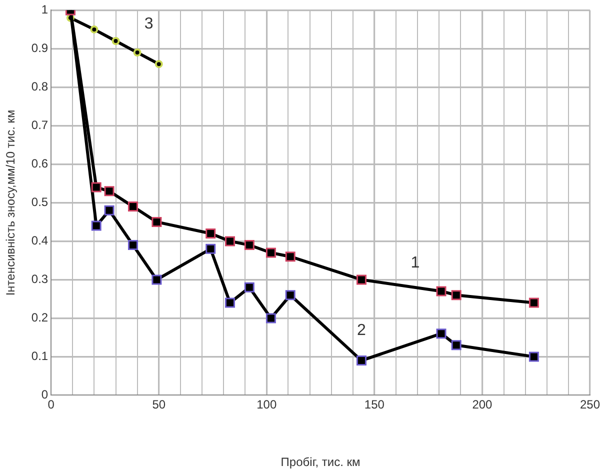 This screenshot has width=614, height=470. What do you see at coordinates (39, 87) in the screenshot?
I see `y-tick-label: 0.8` at bounding box center [39, 87].